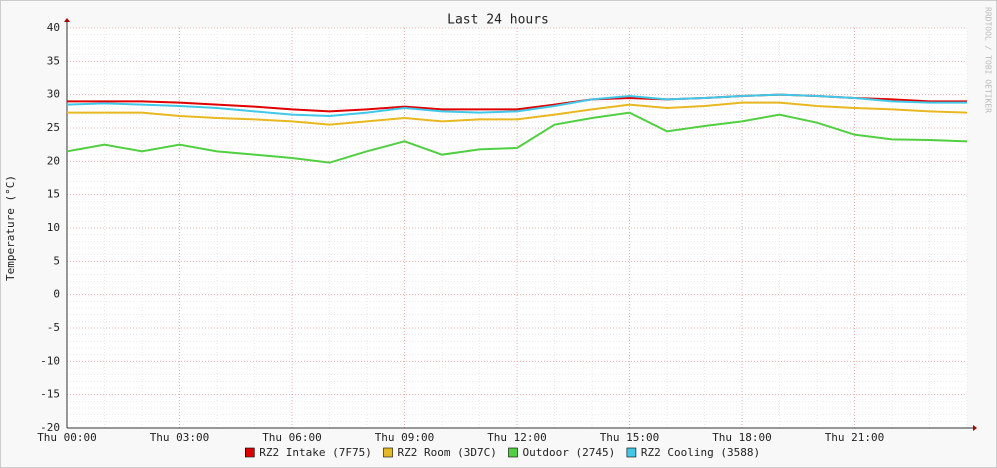 This screenshot has width=997, height=468. Describe the element at coordinates (292, 437) in the screenshot. I see `x-tick-label: Thu 06:00` at that location.